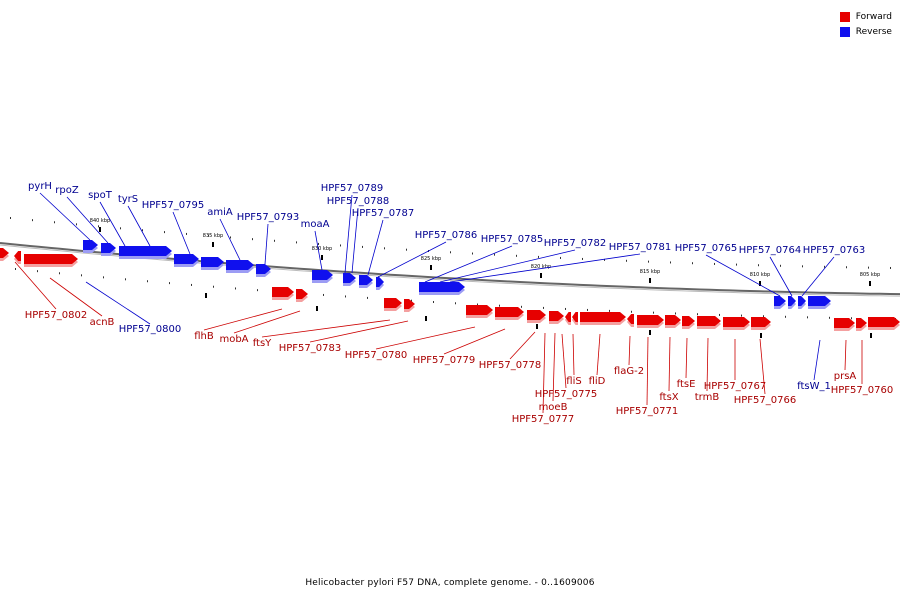 Image resolution: width=900 pixels, height=600 pixels. What do you see at coordinates (376, 355) in the screenshot?
I see `forward-gene-label: HPF57_0780` at bounding box center [376, 355].